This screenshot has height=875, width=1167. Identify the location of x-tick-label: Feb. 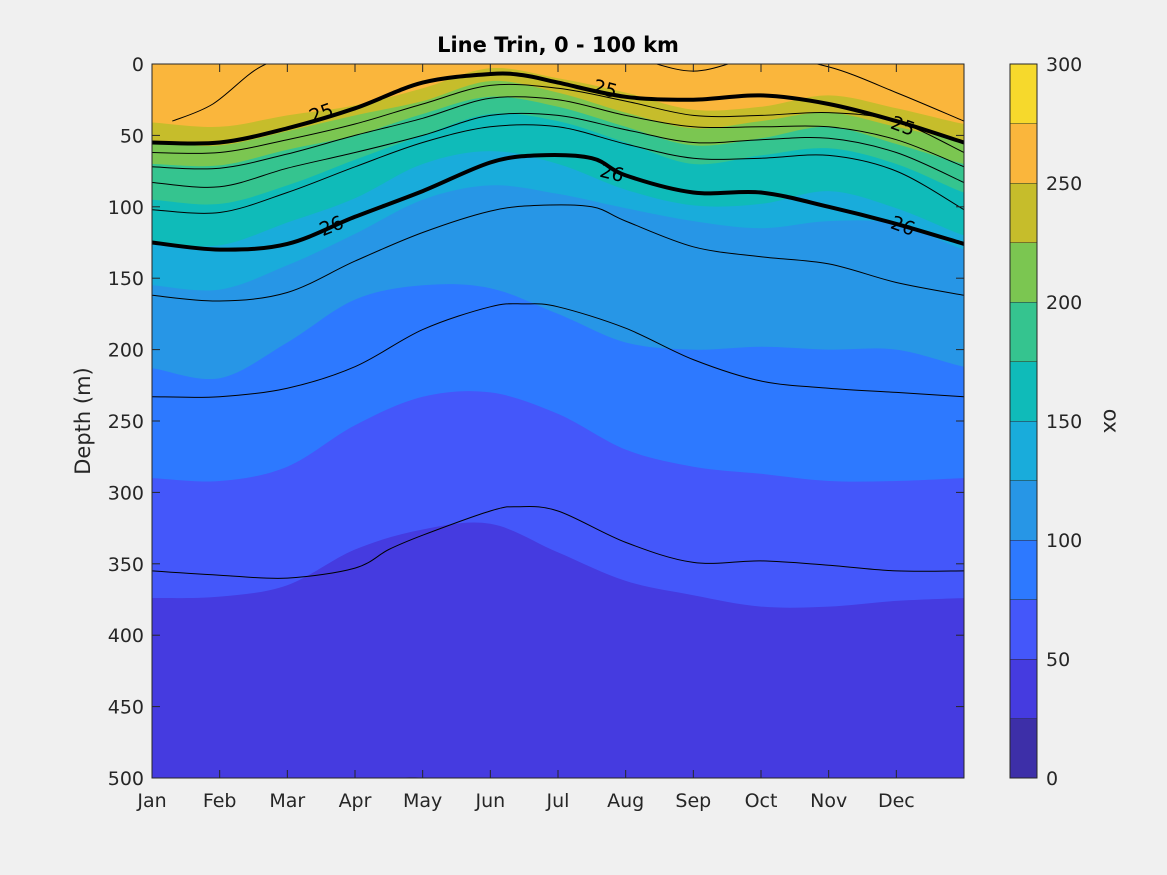
(220, 801).